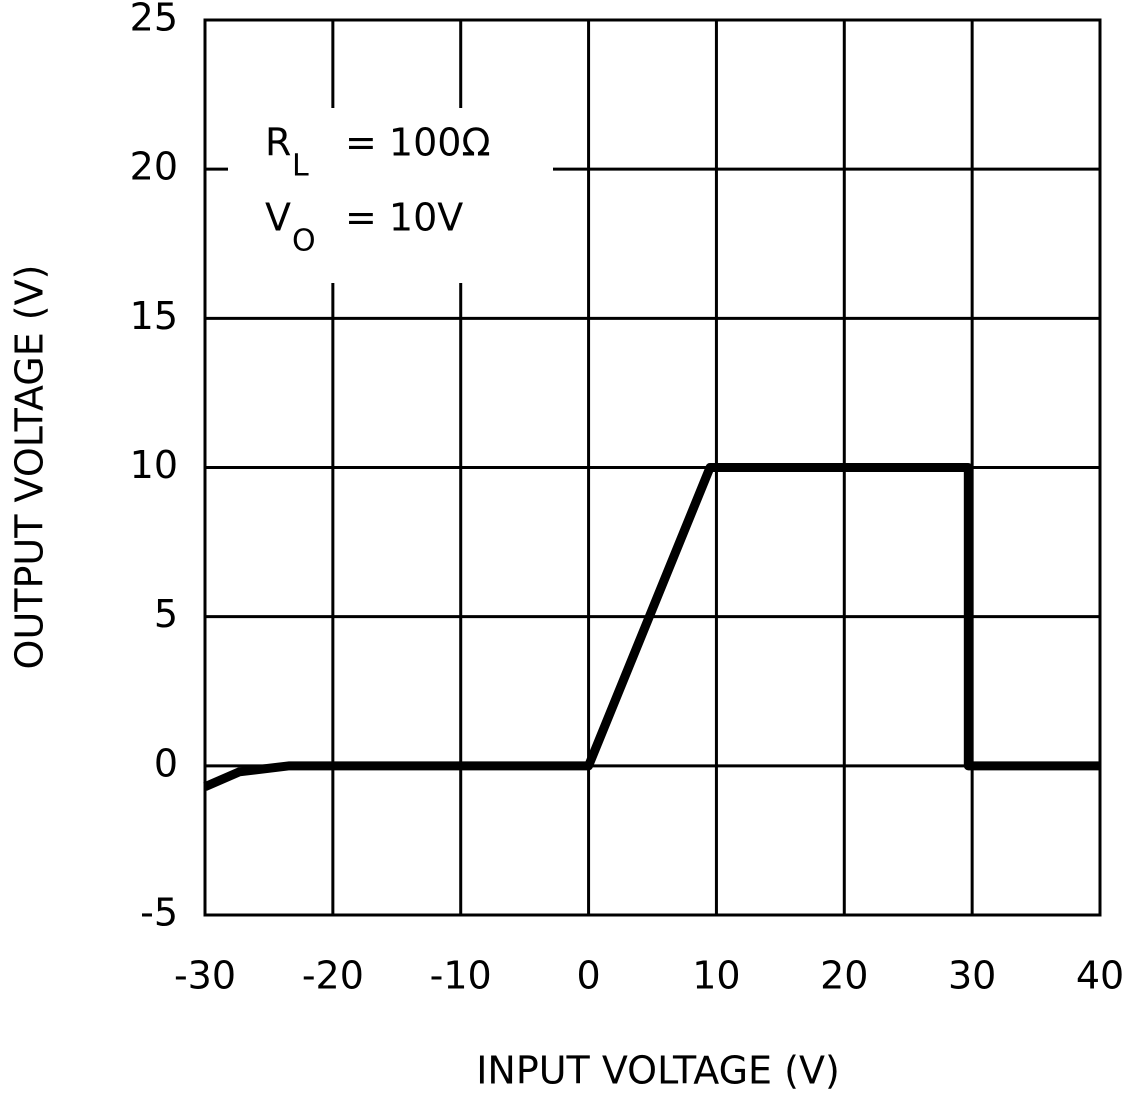  I want to click on annotation-subscript: L, so click(300, 166).